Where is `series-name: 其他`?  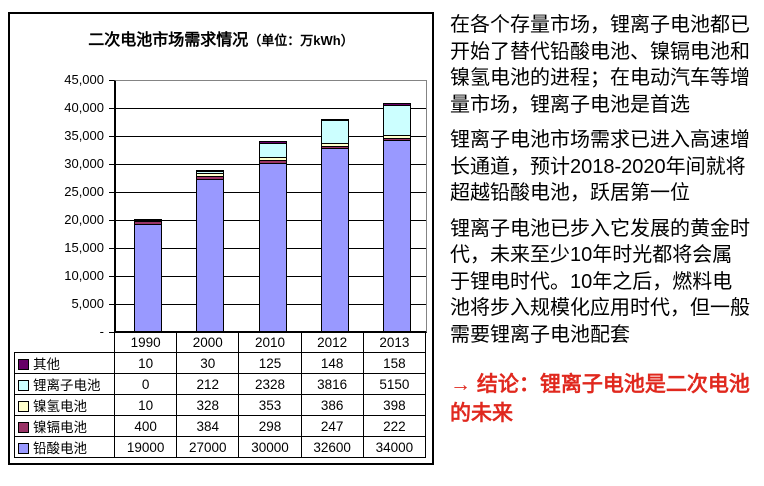
series-name: 其他 is located at coordinates (46, 364).